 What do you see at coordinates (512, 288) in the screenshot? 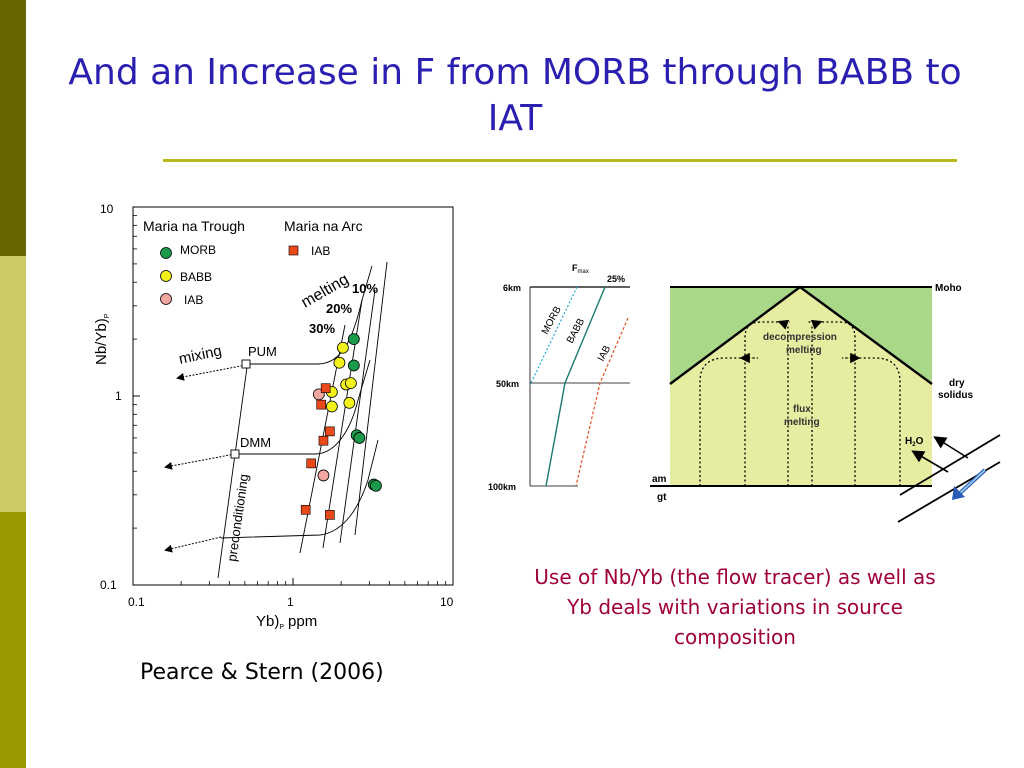
I see `label-6km: 6km` at bounding box center [512, 288].